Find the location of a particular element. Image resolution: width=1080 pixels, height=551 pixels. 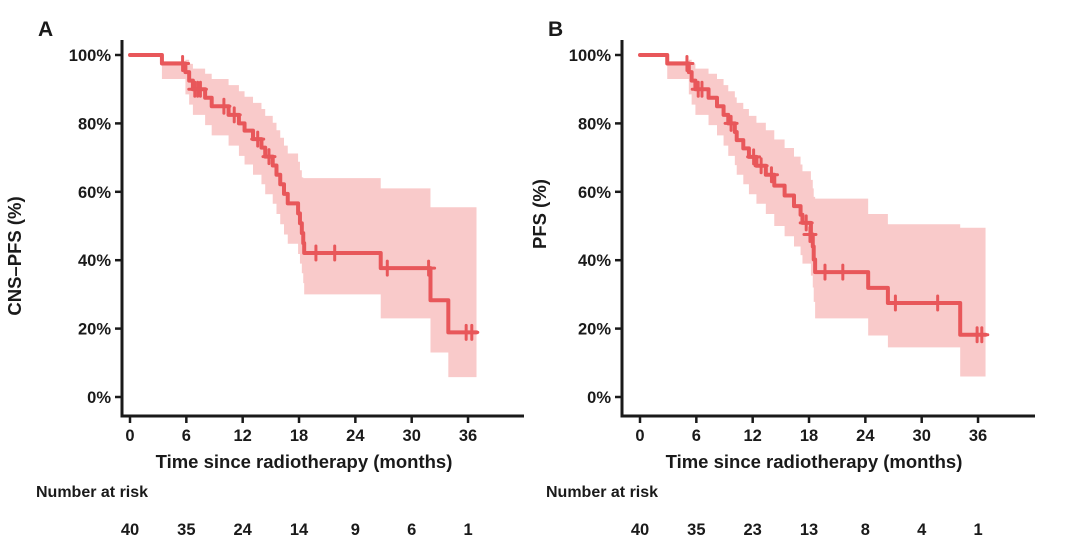

risk-count: 4 is located at coordinates (922, 530).